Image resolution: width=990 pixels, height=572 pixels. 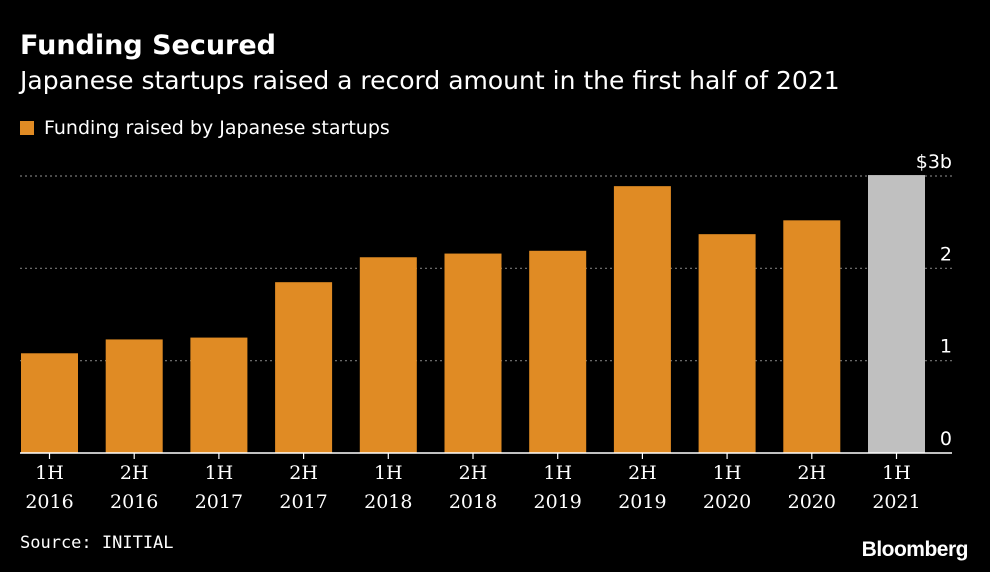 I want to click on y-tick-label: 0, so click(x=946, y=439).